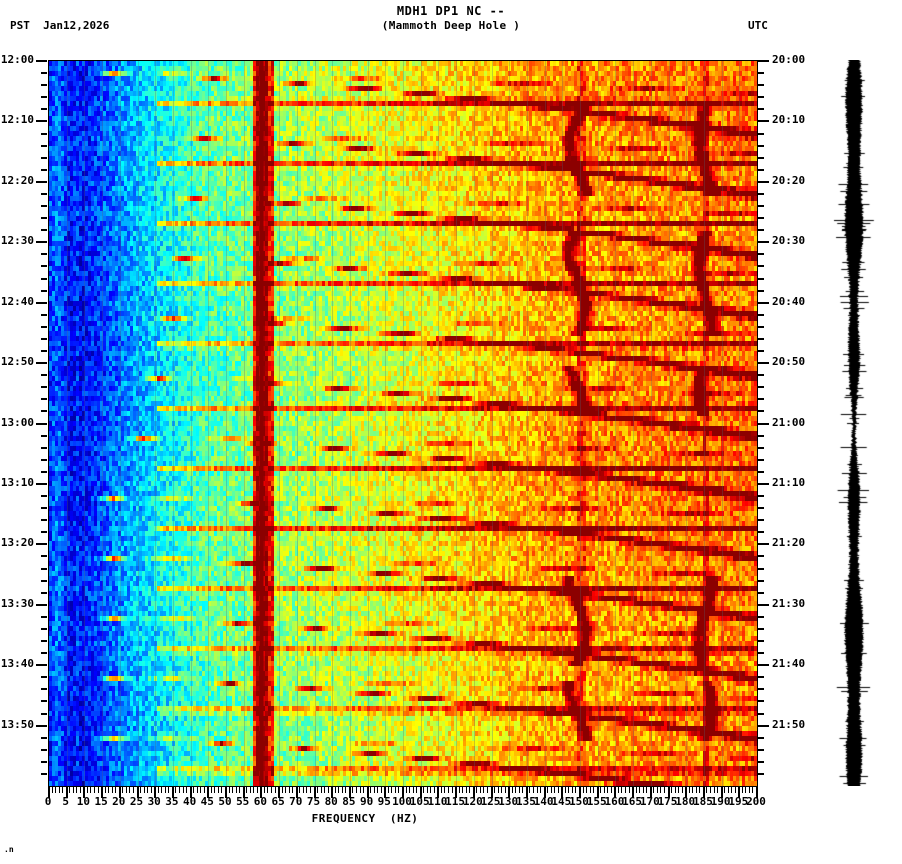 This screenshot has width=902, height=864. I want to click on freq-tick-label: 75, so click(313, 801).